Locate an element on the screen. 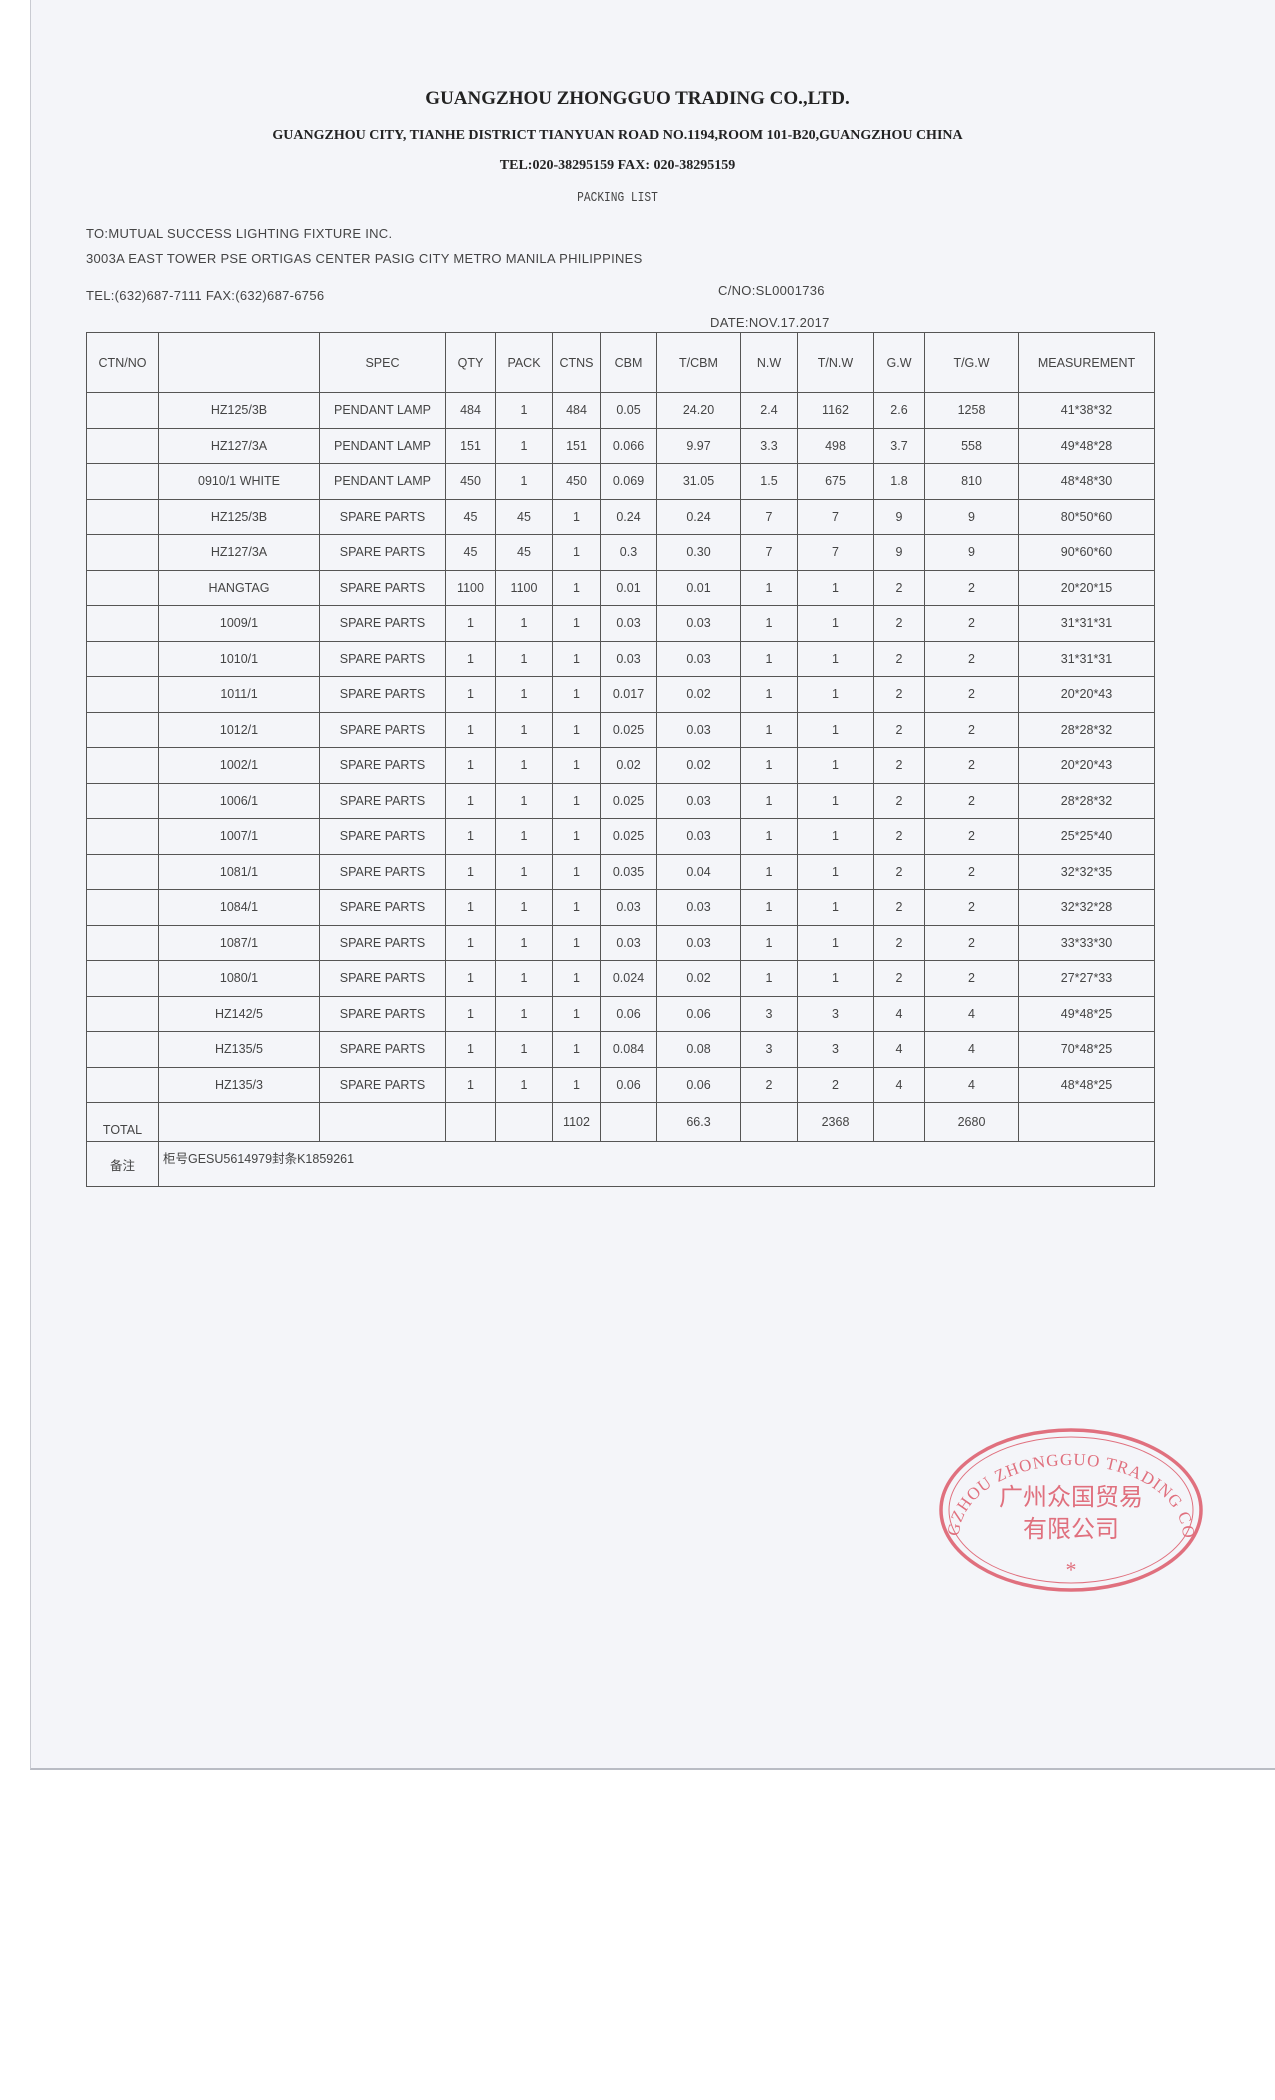  table-cell: 1007/1 is located at coordinates (239, 836).